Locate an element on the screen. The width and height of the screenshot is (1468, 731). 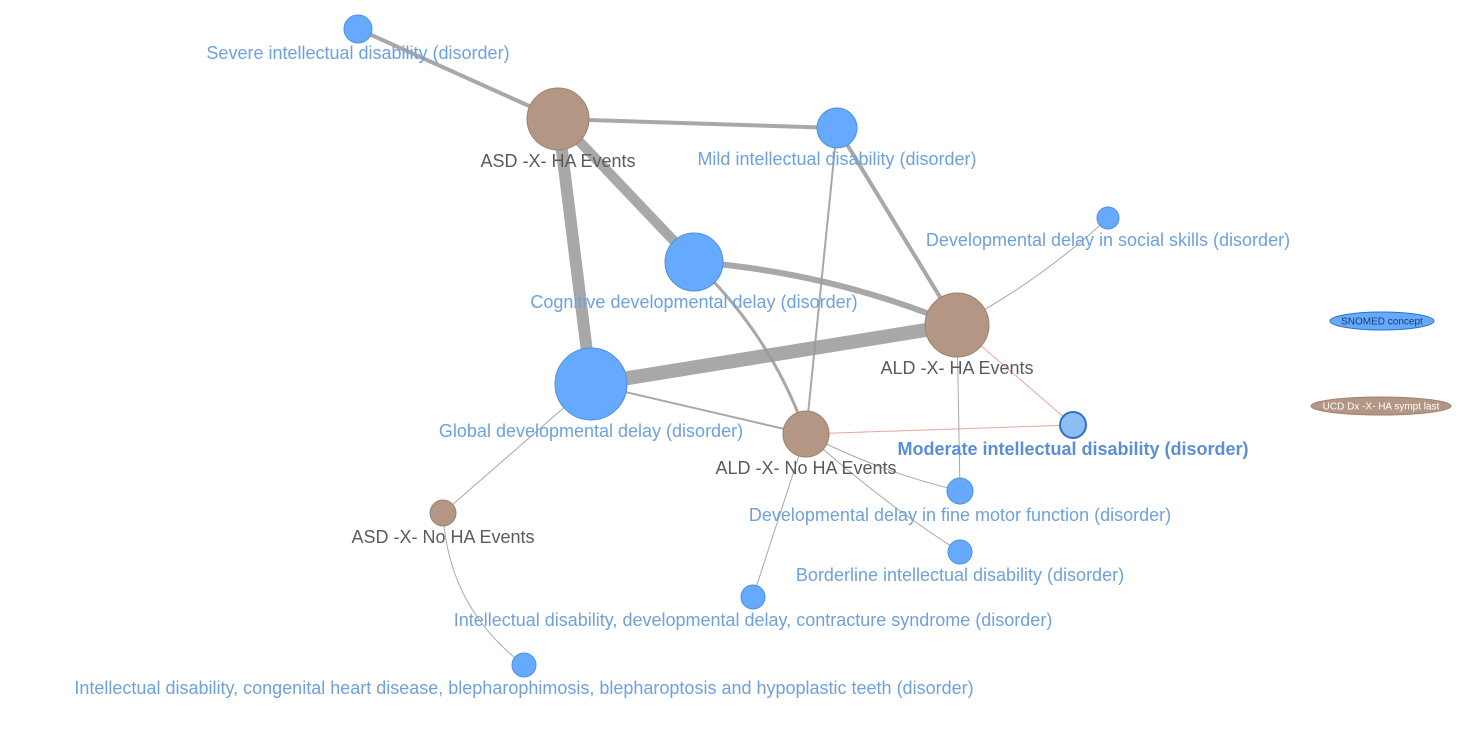
edge-cog_dd-ald_ha is located at coordinates (825, 293).